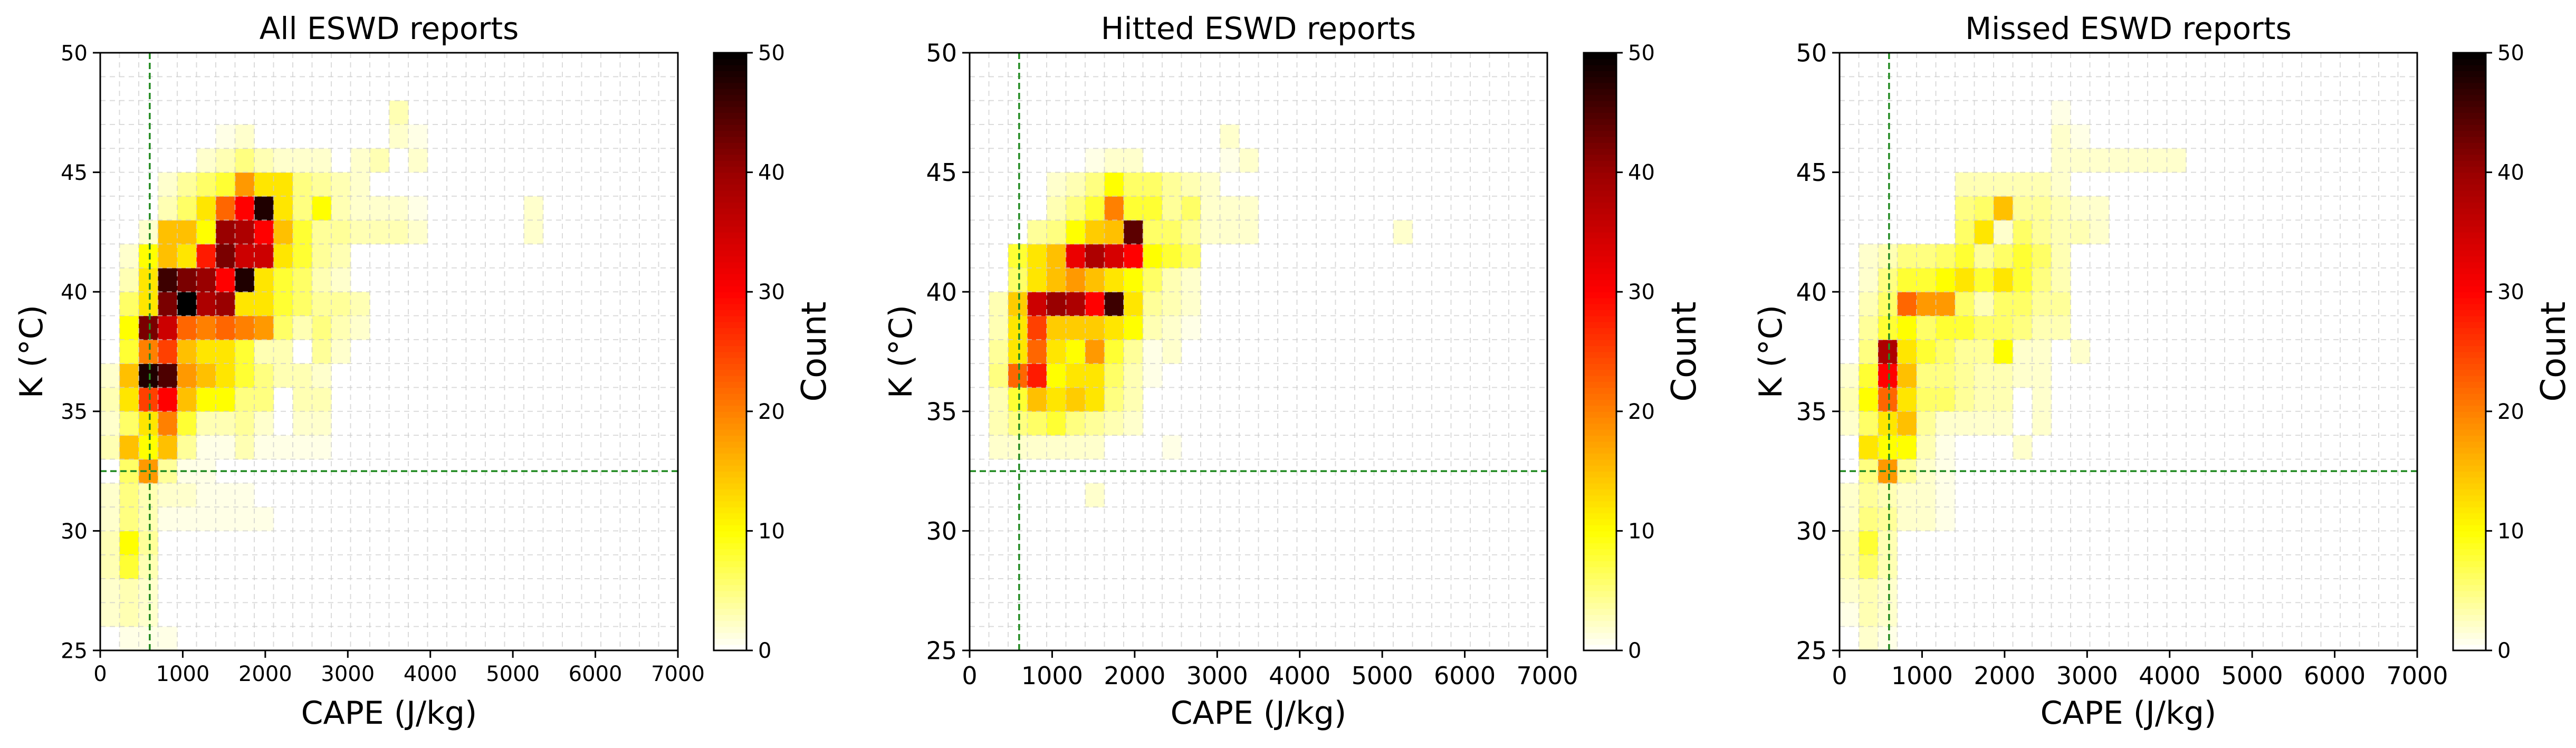  Describe the element at coordinates (1134, 675) in the screenshot. I see `x-tick-label: 2000` at that location.